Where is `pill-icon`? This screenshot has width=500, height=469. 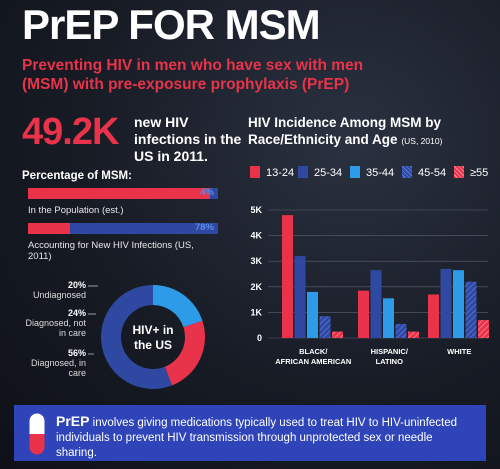 pill-icon is located at coordinates (37, 434).